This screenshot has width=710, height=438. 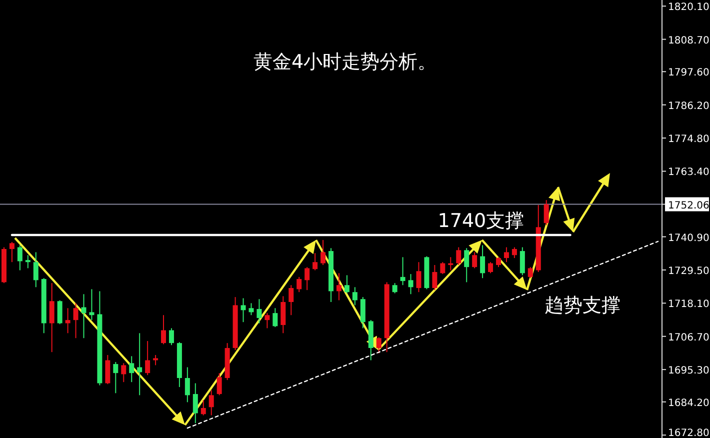 I want to click on text: 黄金4小时走势分析。, so click(x=345, y=62).